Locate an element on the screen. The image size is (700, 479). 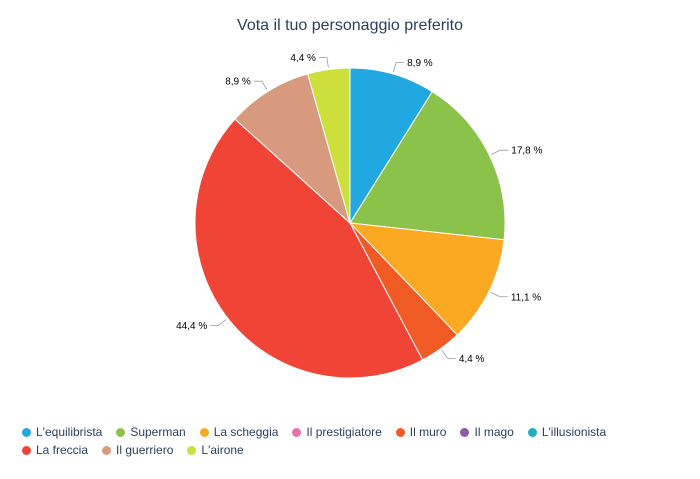
legend-item-superman: Superman is located at coordinates (151, 432).